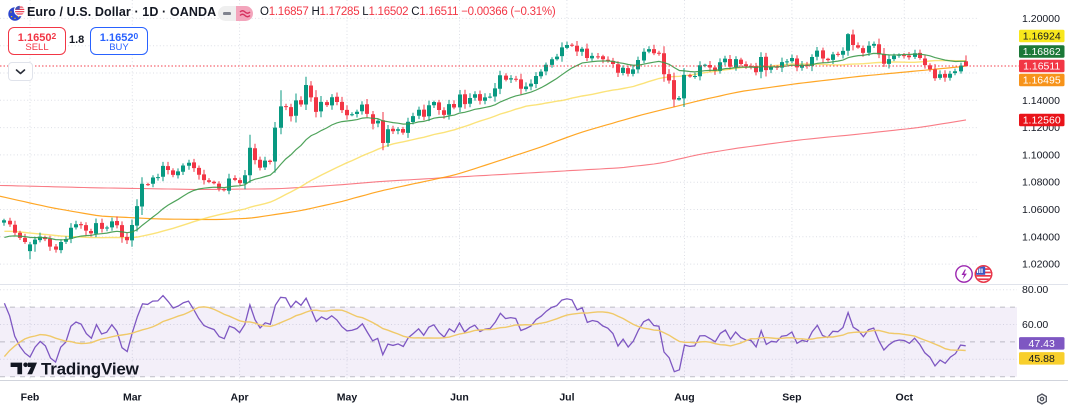 The image size is (1068, 412). I want to click on svg-text: 1.12560, so click(1042, 121).